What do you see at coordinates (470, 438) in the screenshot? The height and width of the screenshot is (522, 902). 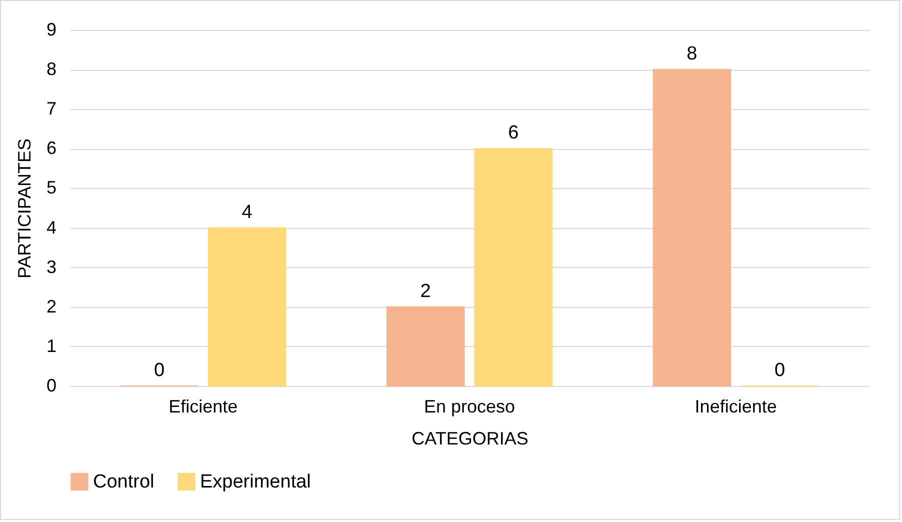 I see `x-axis-title: CATEGORIAS` at bounding box center [470, 438].